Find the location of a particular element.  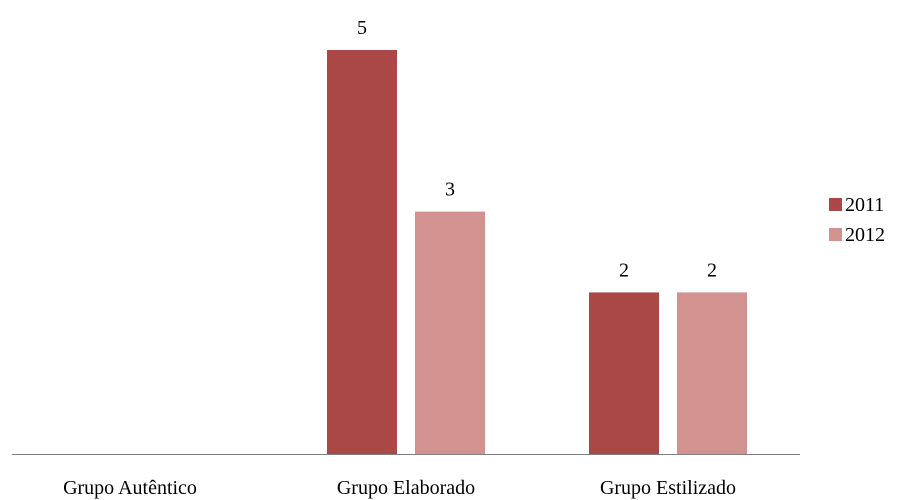

bar-2012-grupo-estilizado is located at coordinates (712, 373).